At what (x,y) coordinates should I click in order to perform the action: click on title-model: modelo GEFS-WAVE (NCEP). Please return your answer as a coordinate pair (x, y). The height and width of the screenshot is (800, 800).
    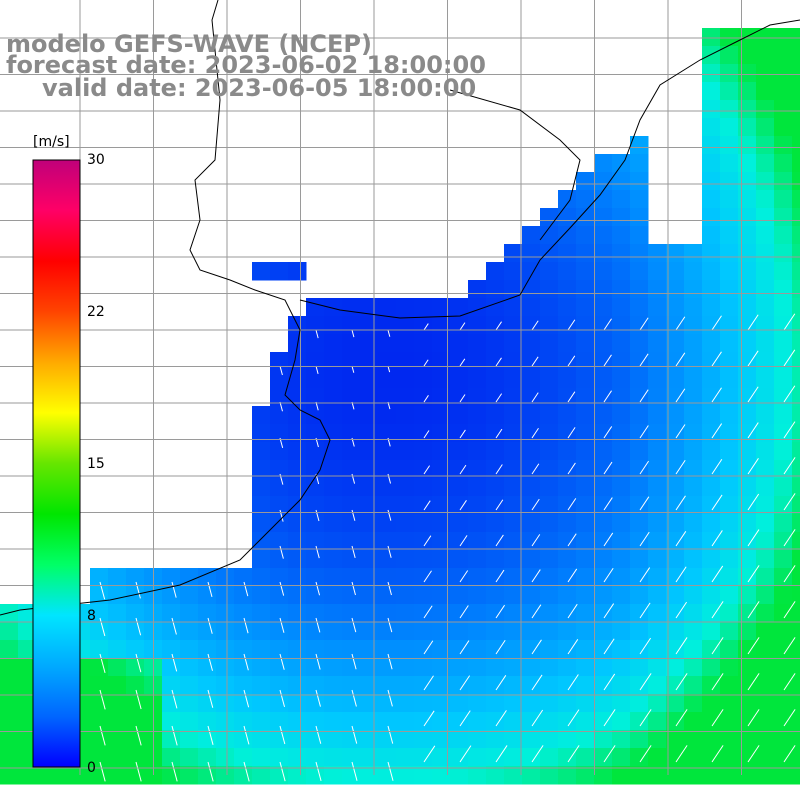
    Looking at the image, I should click on (189, 44).